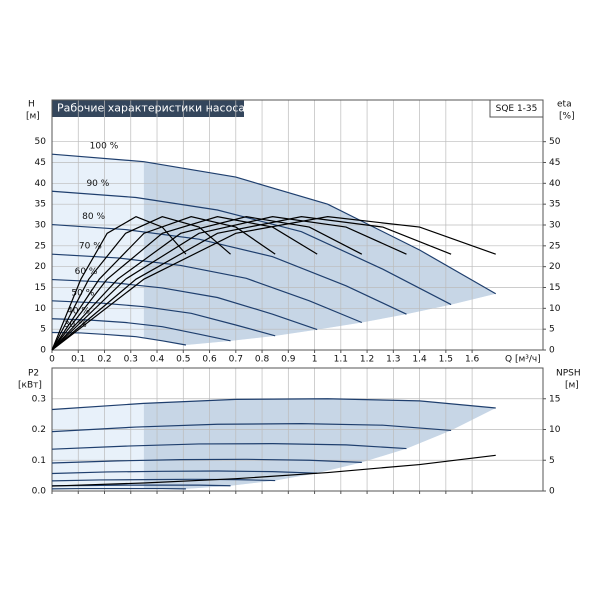 The width and height of the screenshot is (600, 604). I want to click on title: Рабочие характеристики насоса, so click(151, 108).